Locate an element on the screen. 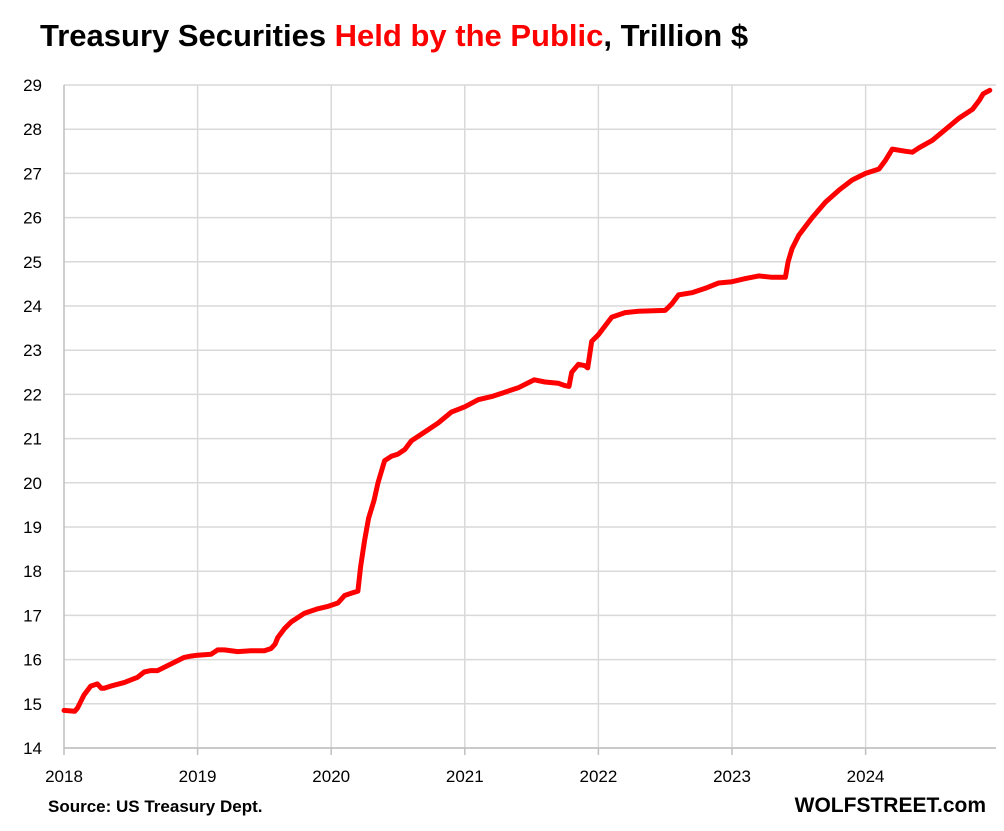 The width and height of the screenshot is (1004, 831). y-tick-label: 17 is located at coordinates (32, 615).